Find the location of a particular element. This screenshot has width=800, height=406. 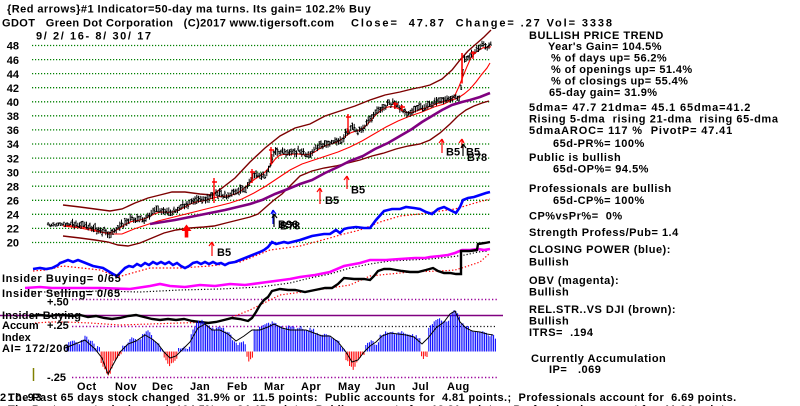

svg-text: ITRS= .194 is located at coordinates (561, 333).